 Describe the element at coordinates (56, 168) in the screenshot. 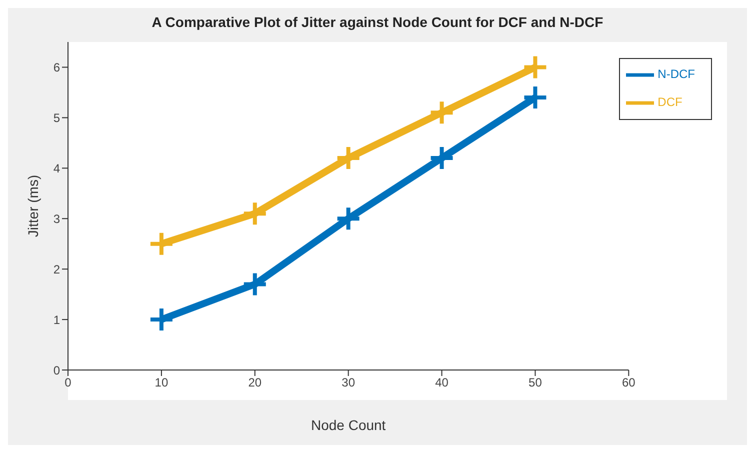

I see `y-tick-label: 4` at that location.